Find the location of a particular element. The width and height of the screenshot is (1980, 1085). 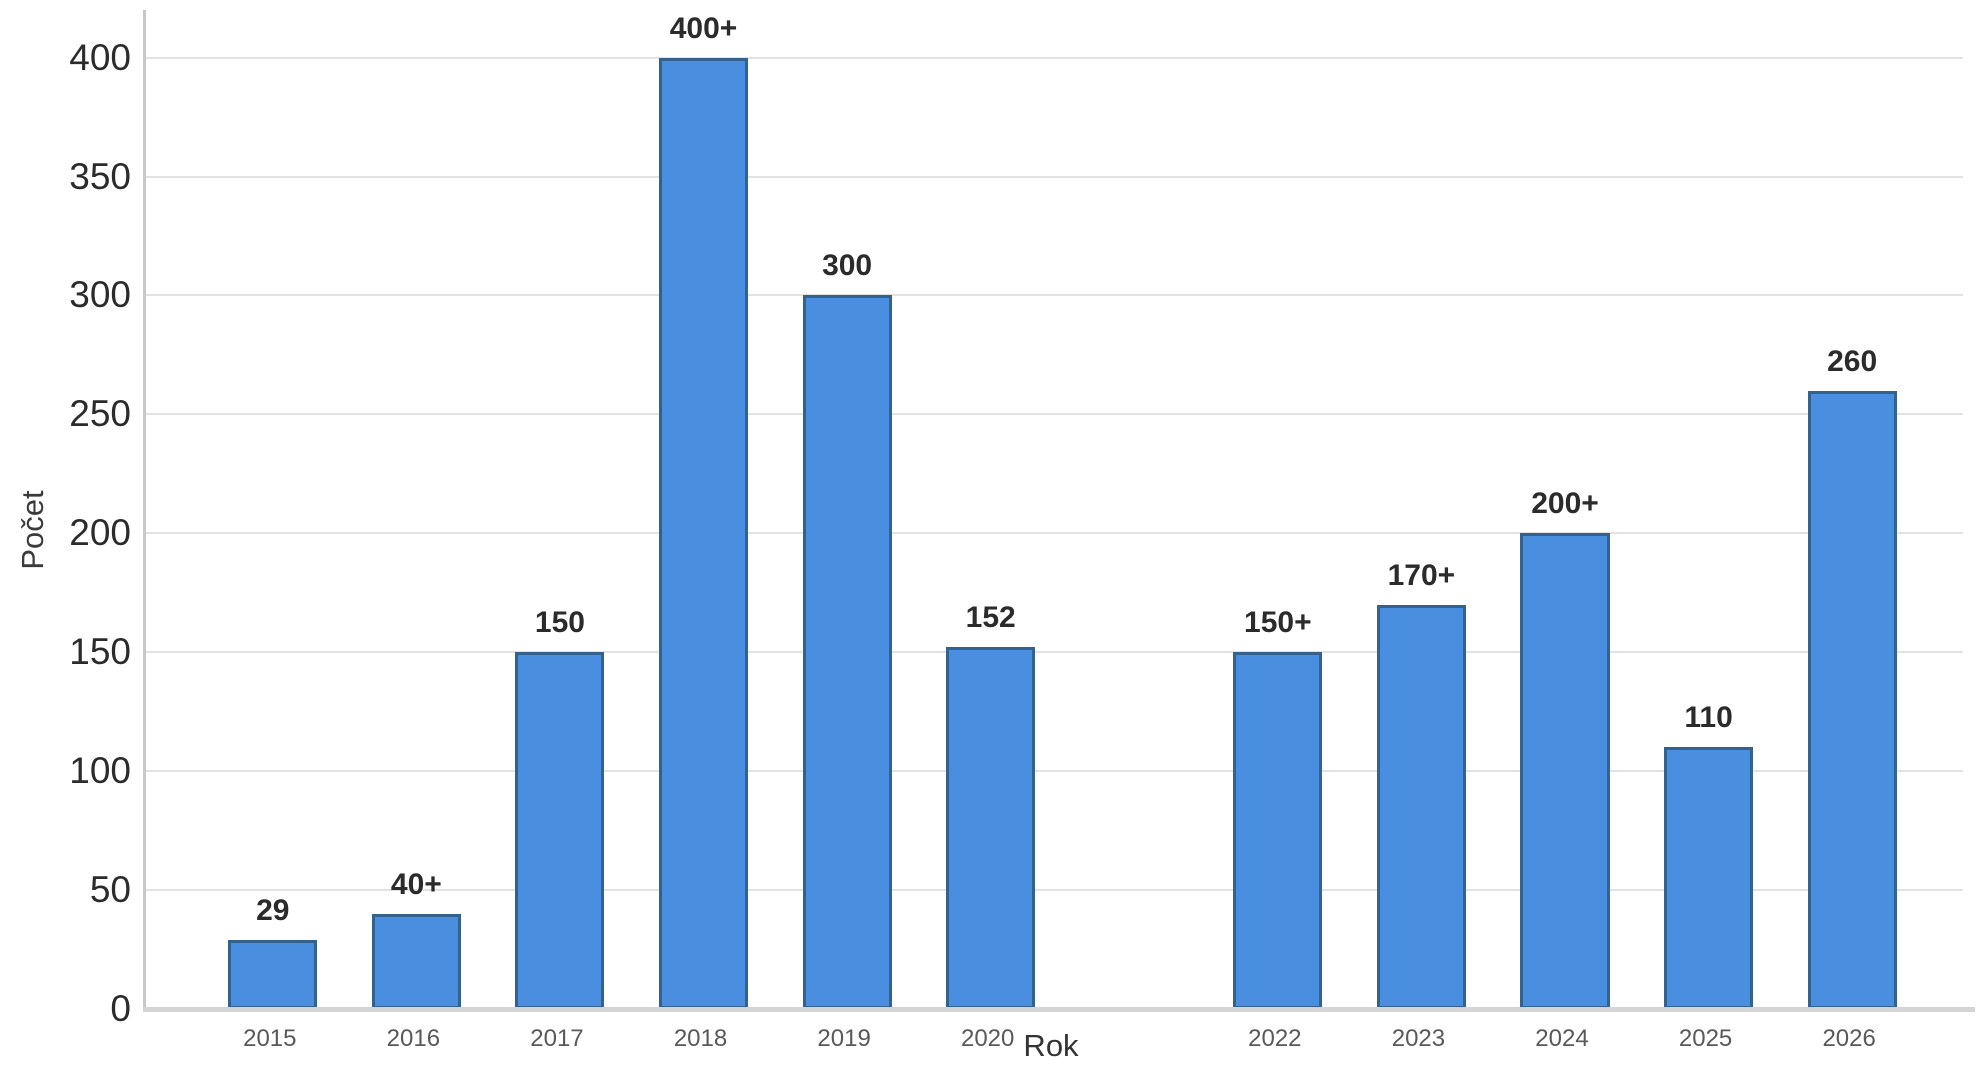

x-tick-label: 2022 is located at coordinates (1275, 1038).